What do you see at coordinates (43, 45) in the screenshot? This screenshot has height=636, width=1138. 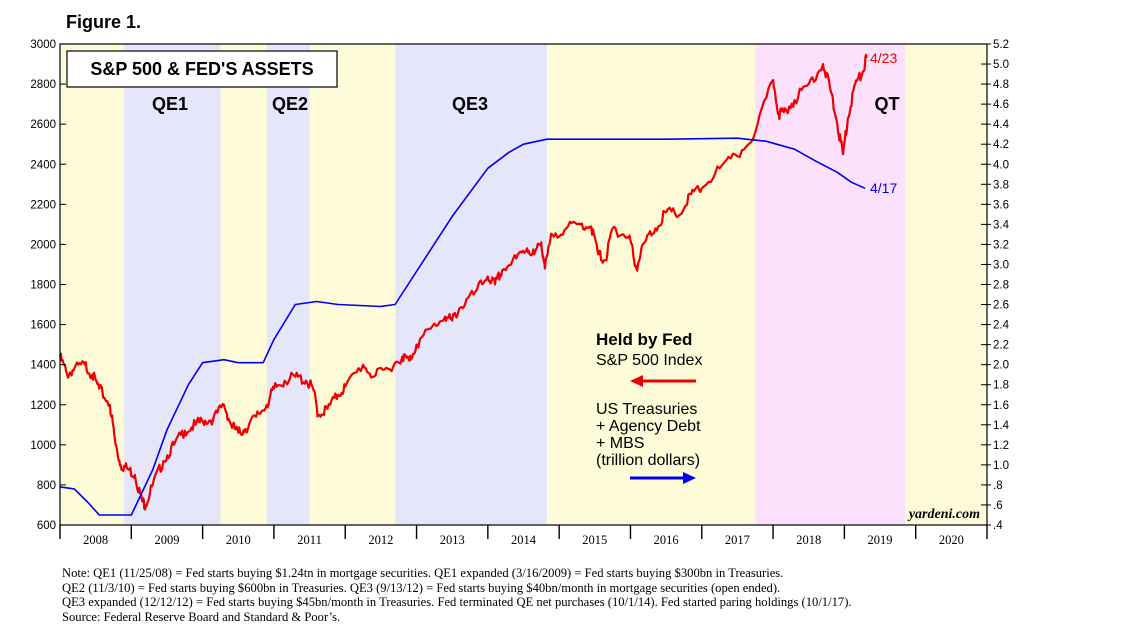 I see `left-tick-label: 3000` at bounding box center [43, 45].